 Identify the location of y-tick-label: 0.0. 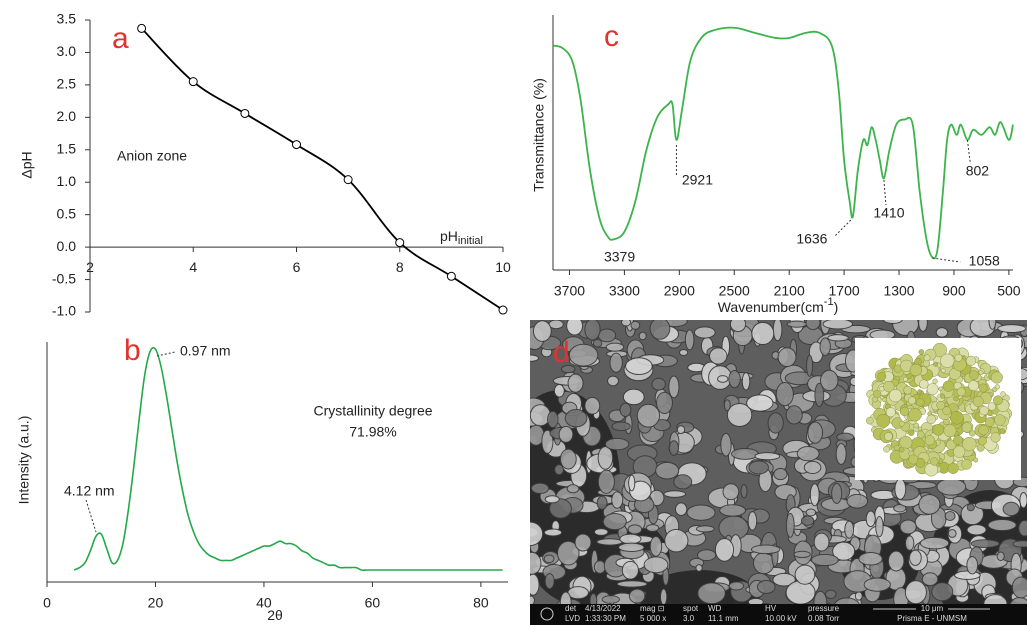
(67, 246).